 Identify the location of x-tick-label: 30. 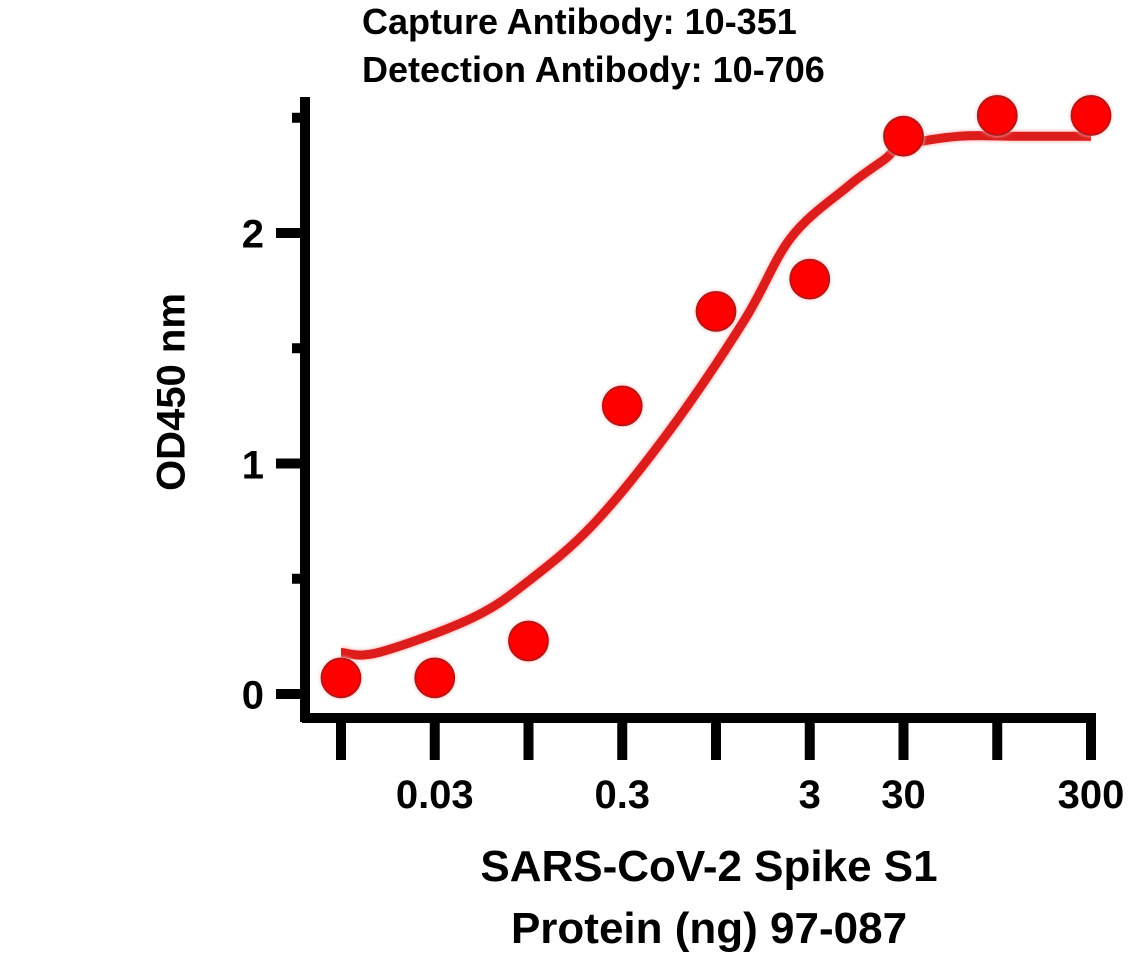
(903, 795).